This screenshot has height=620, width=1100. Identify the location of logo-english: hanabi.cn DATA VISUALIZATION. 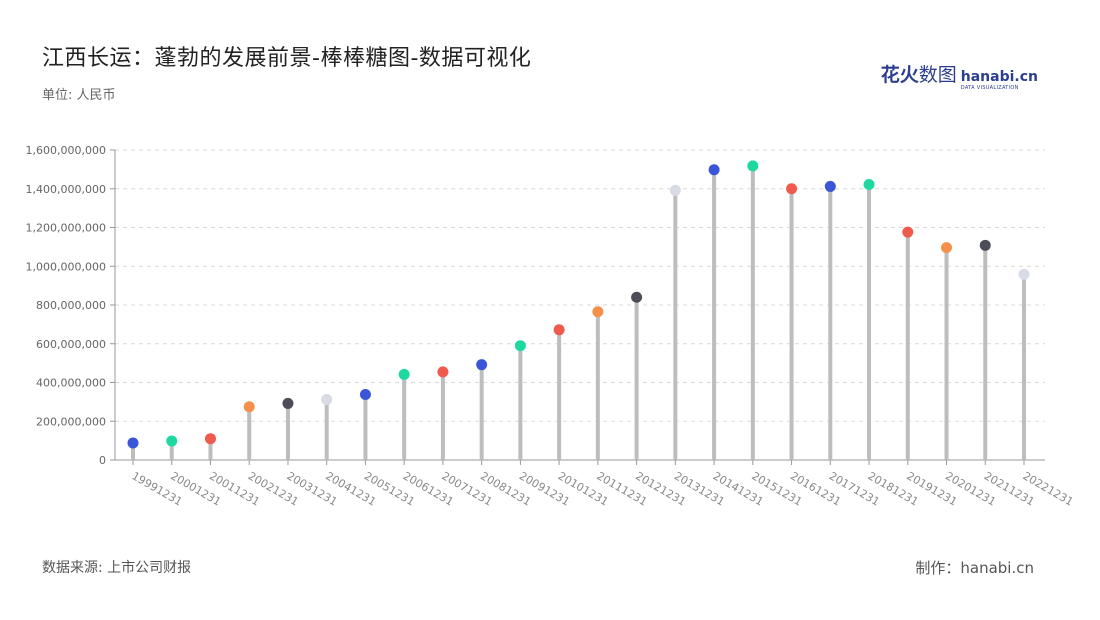
(999, 80).